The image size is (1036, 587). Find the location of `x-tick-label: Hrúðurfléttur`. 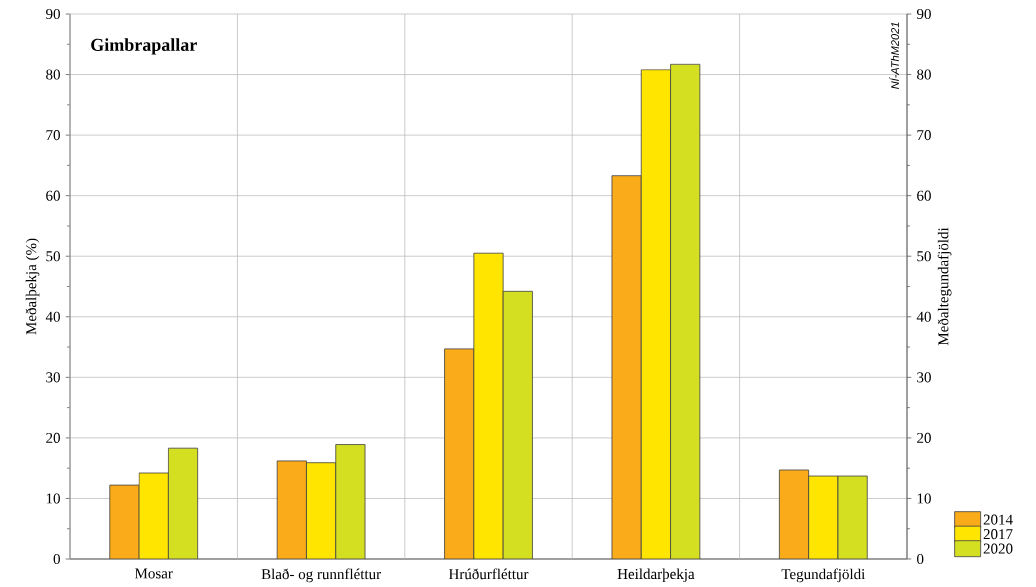

x-tick-label: Hrúðurfléttur is located at coordinates (488, 574).